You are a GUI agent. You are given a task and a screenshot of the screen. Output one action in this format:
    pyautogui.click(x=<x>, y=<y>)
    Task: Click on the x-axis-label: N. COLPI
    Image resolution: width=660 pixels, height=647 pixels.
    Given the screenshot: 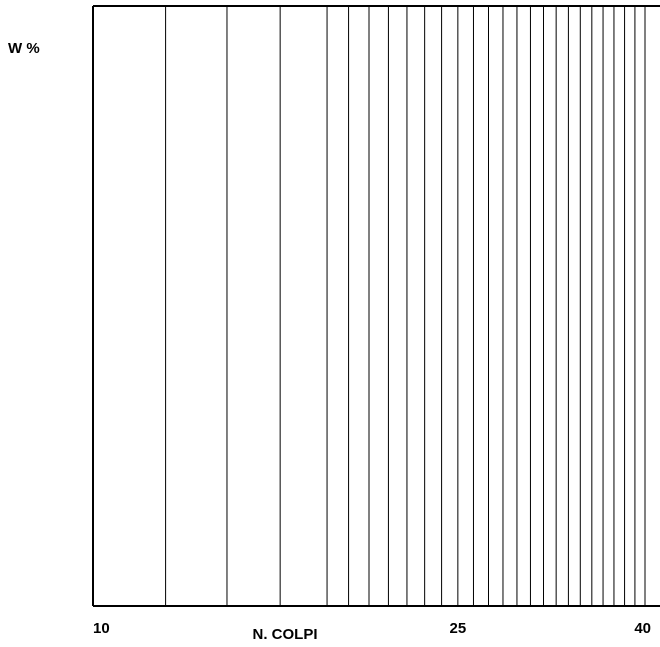 What is the action you would take?
    pyautogui.click(x=284, y=634)
    